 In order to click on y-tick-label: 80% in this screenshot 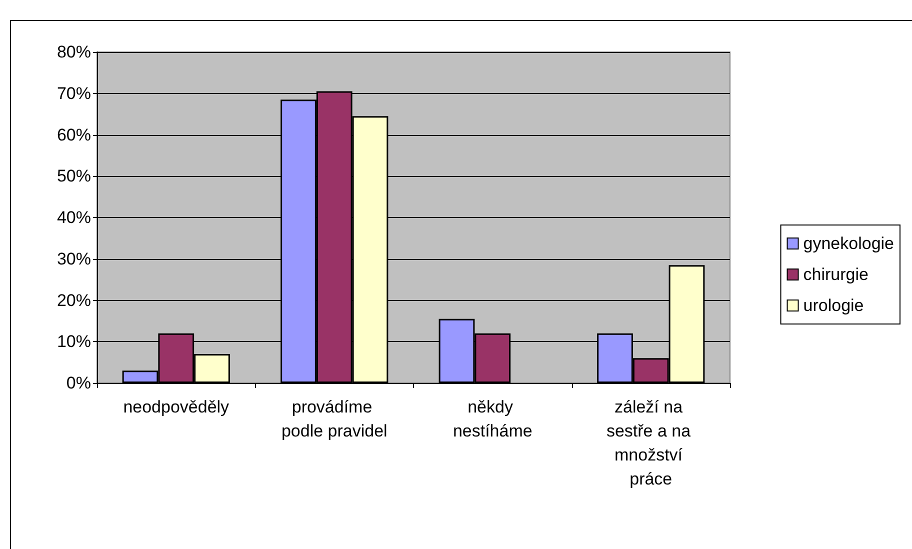, I will do `click(73, 52)`.